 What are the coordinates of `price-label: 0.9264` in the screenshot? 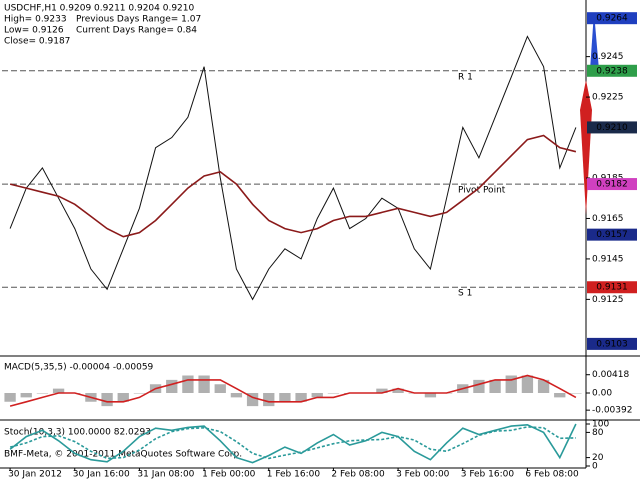 It's located at (612, 19).